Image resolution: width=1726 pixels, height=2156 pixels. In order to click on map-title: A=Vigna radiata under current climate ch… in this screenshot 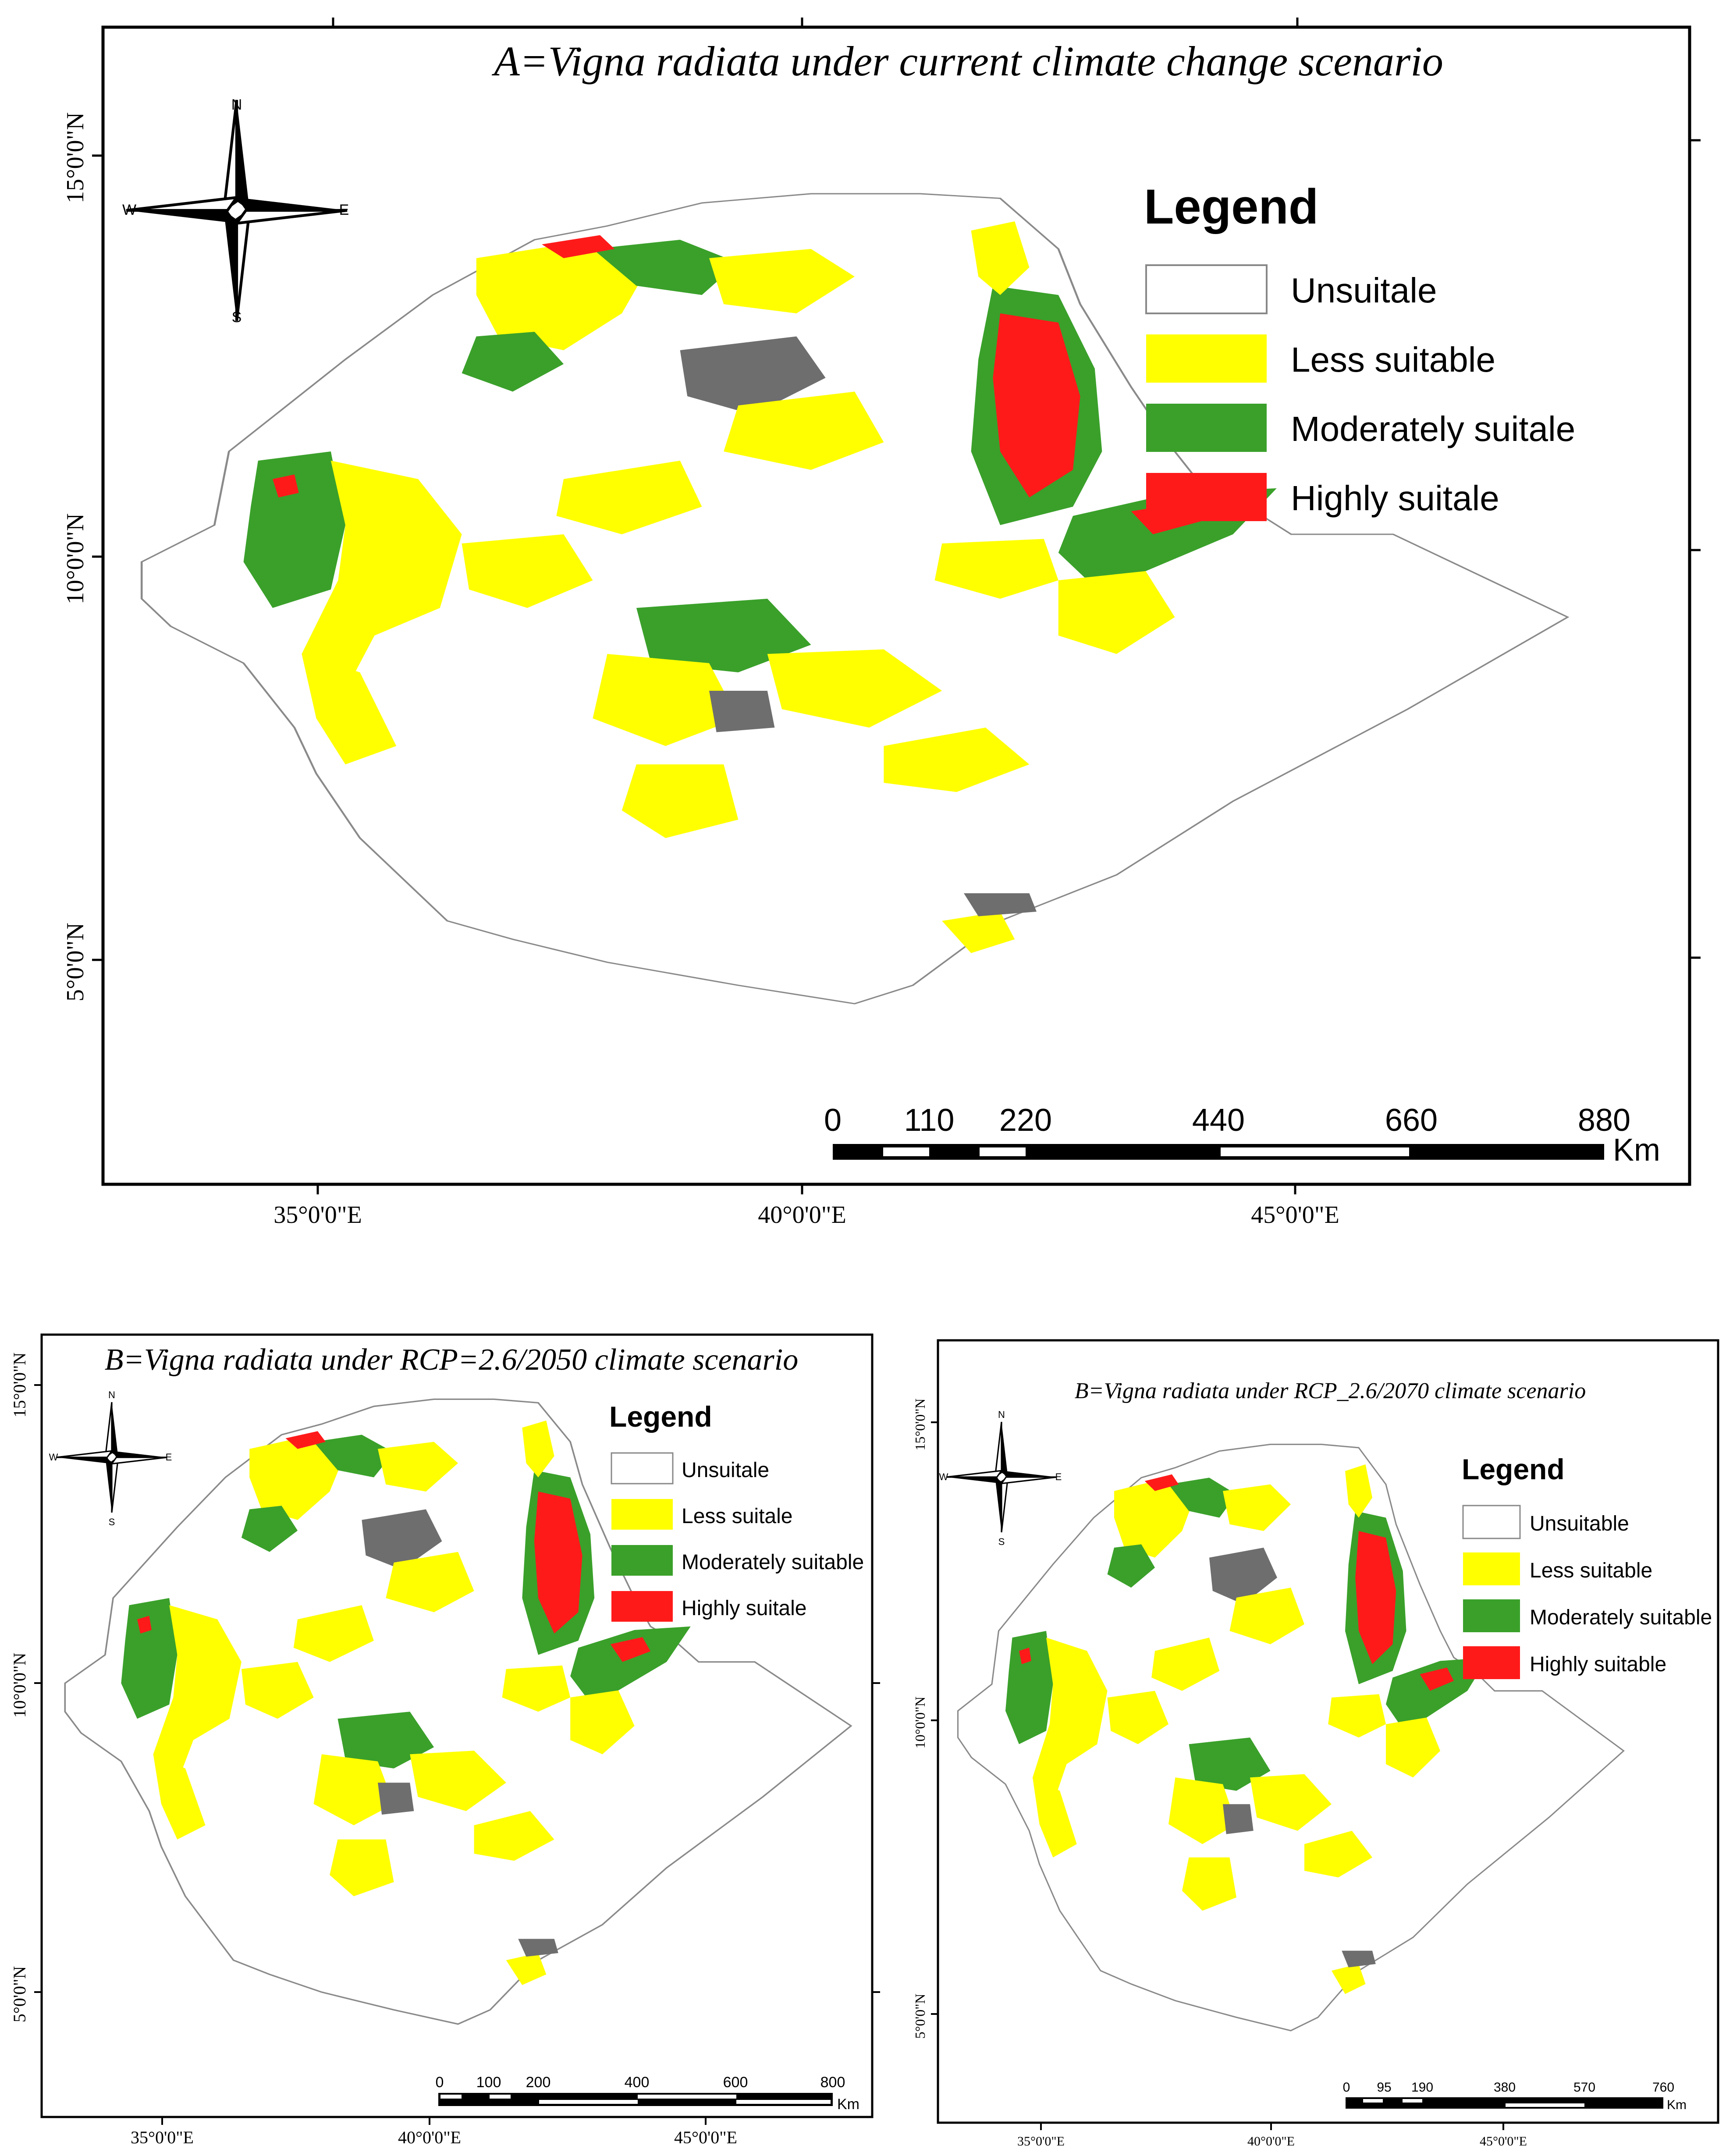, I will do `click(967, 62)`.